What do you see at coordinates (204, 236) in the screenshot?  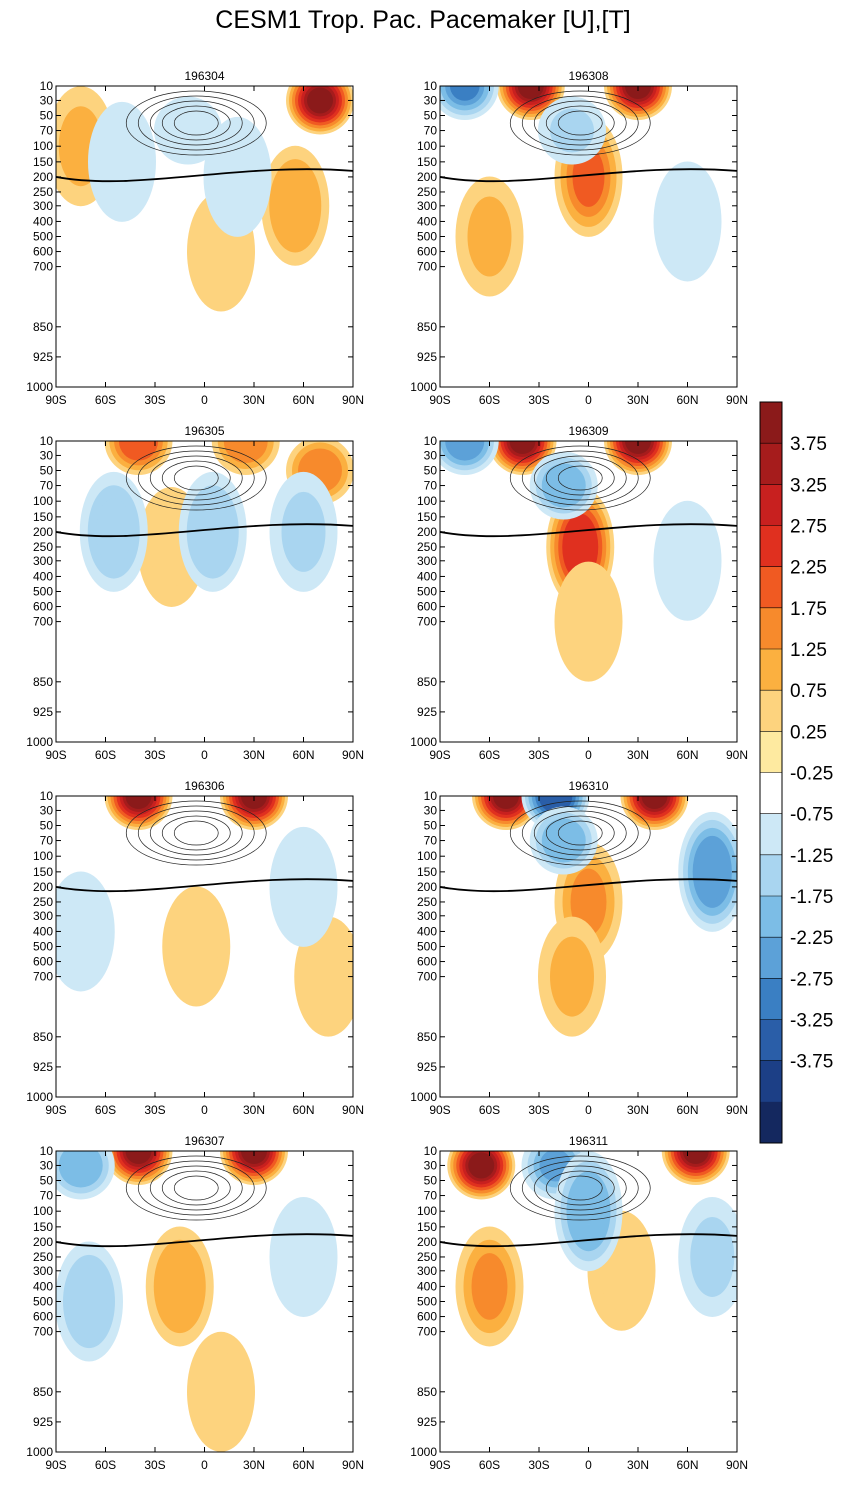 I see `panel-196304-field` at bounding box center [204, 236].